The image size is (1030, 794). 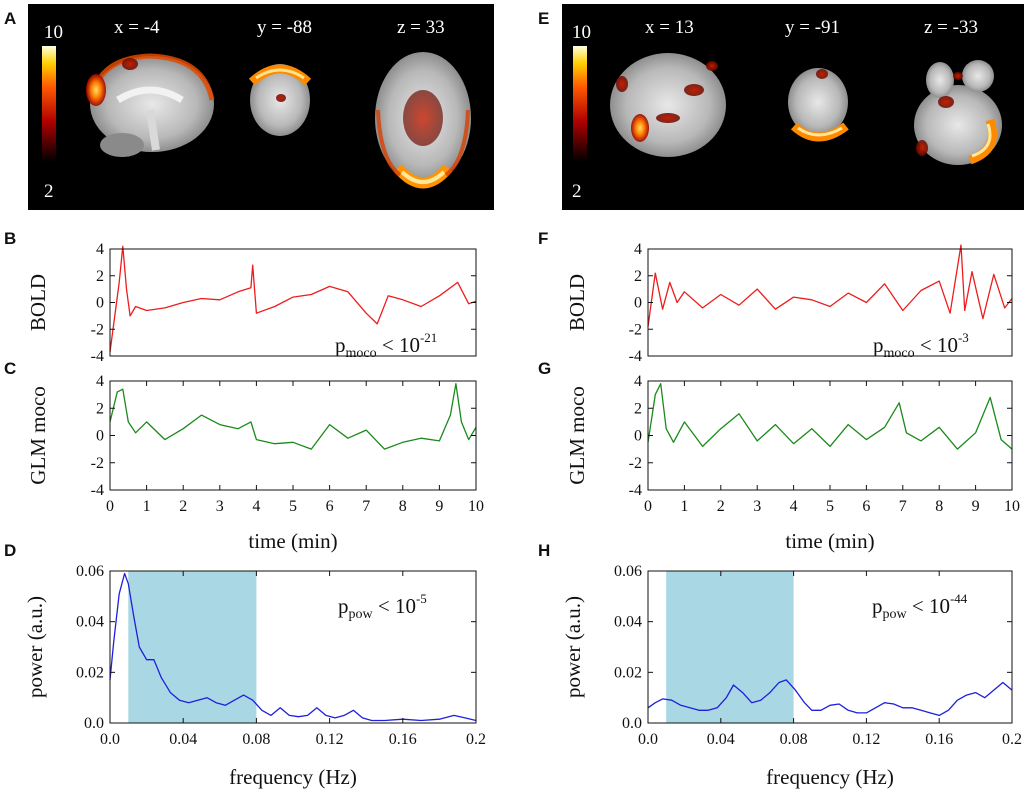 I want to click on brain-slice-coronal, so click(x=818, y=105).